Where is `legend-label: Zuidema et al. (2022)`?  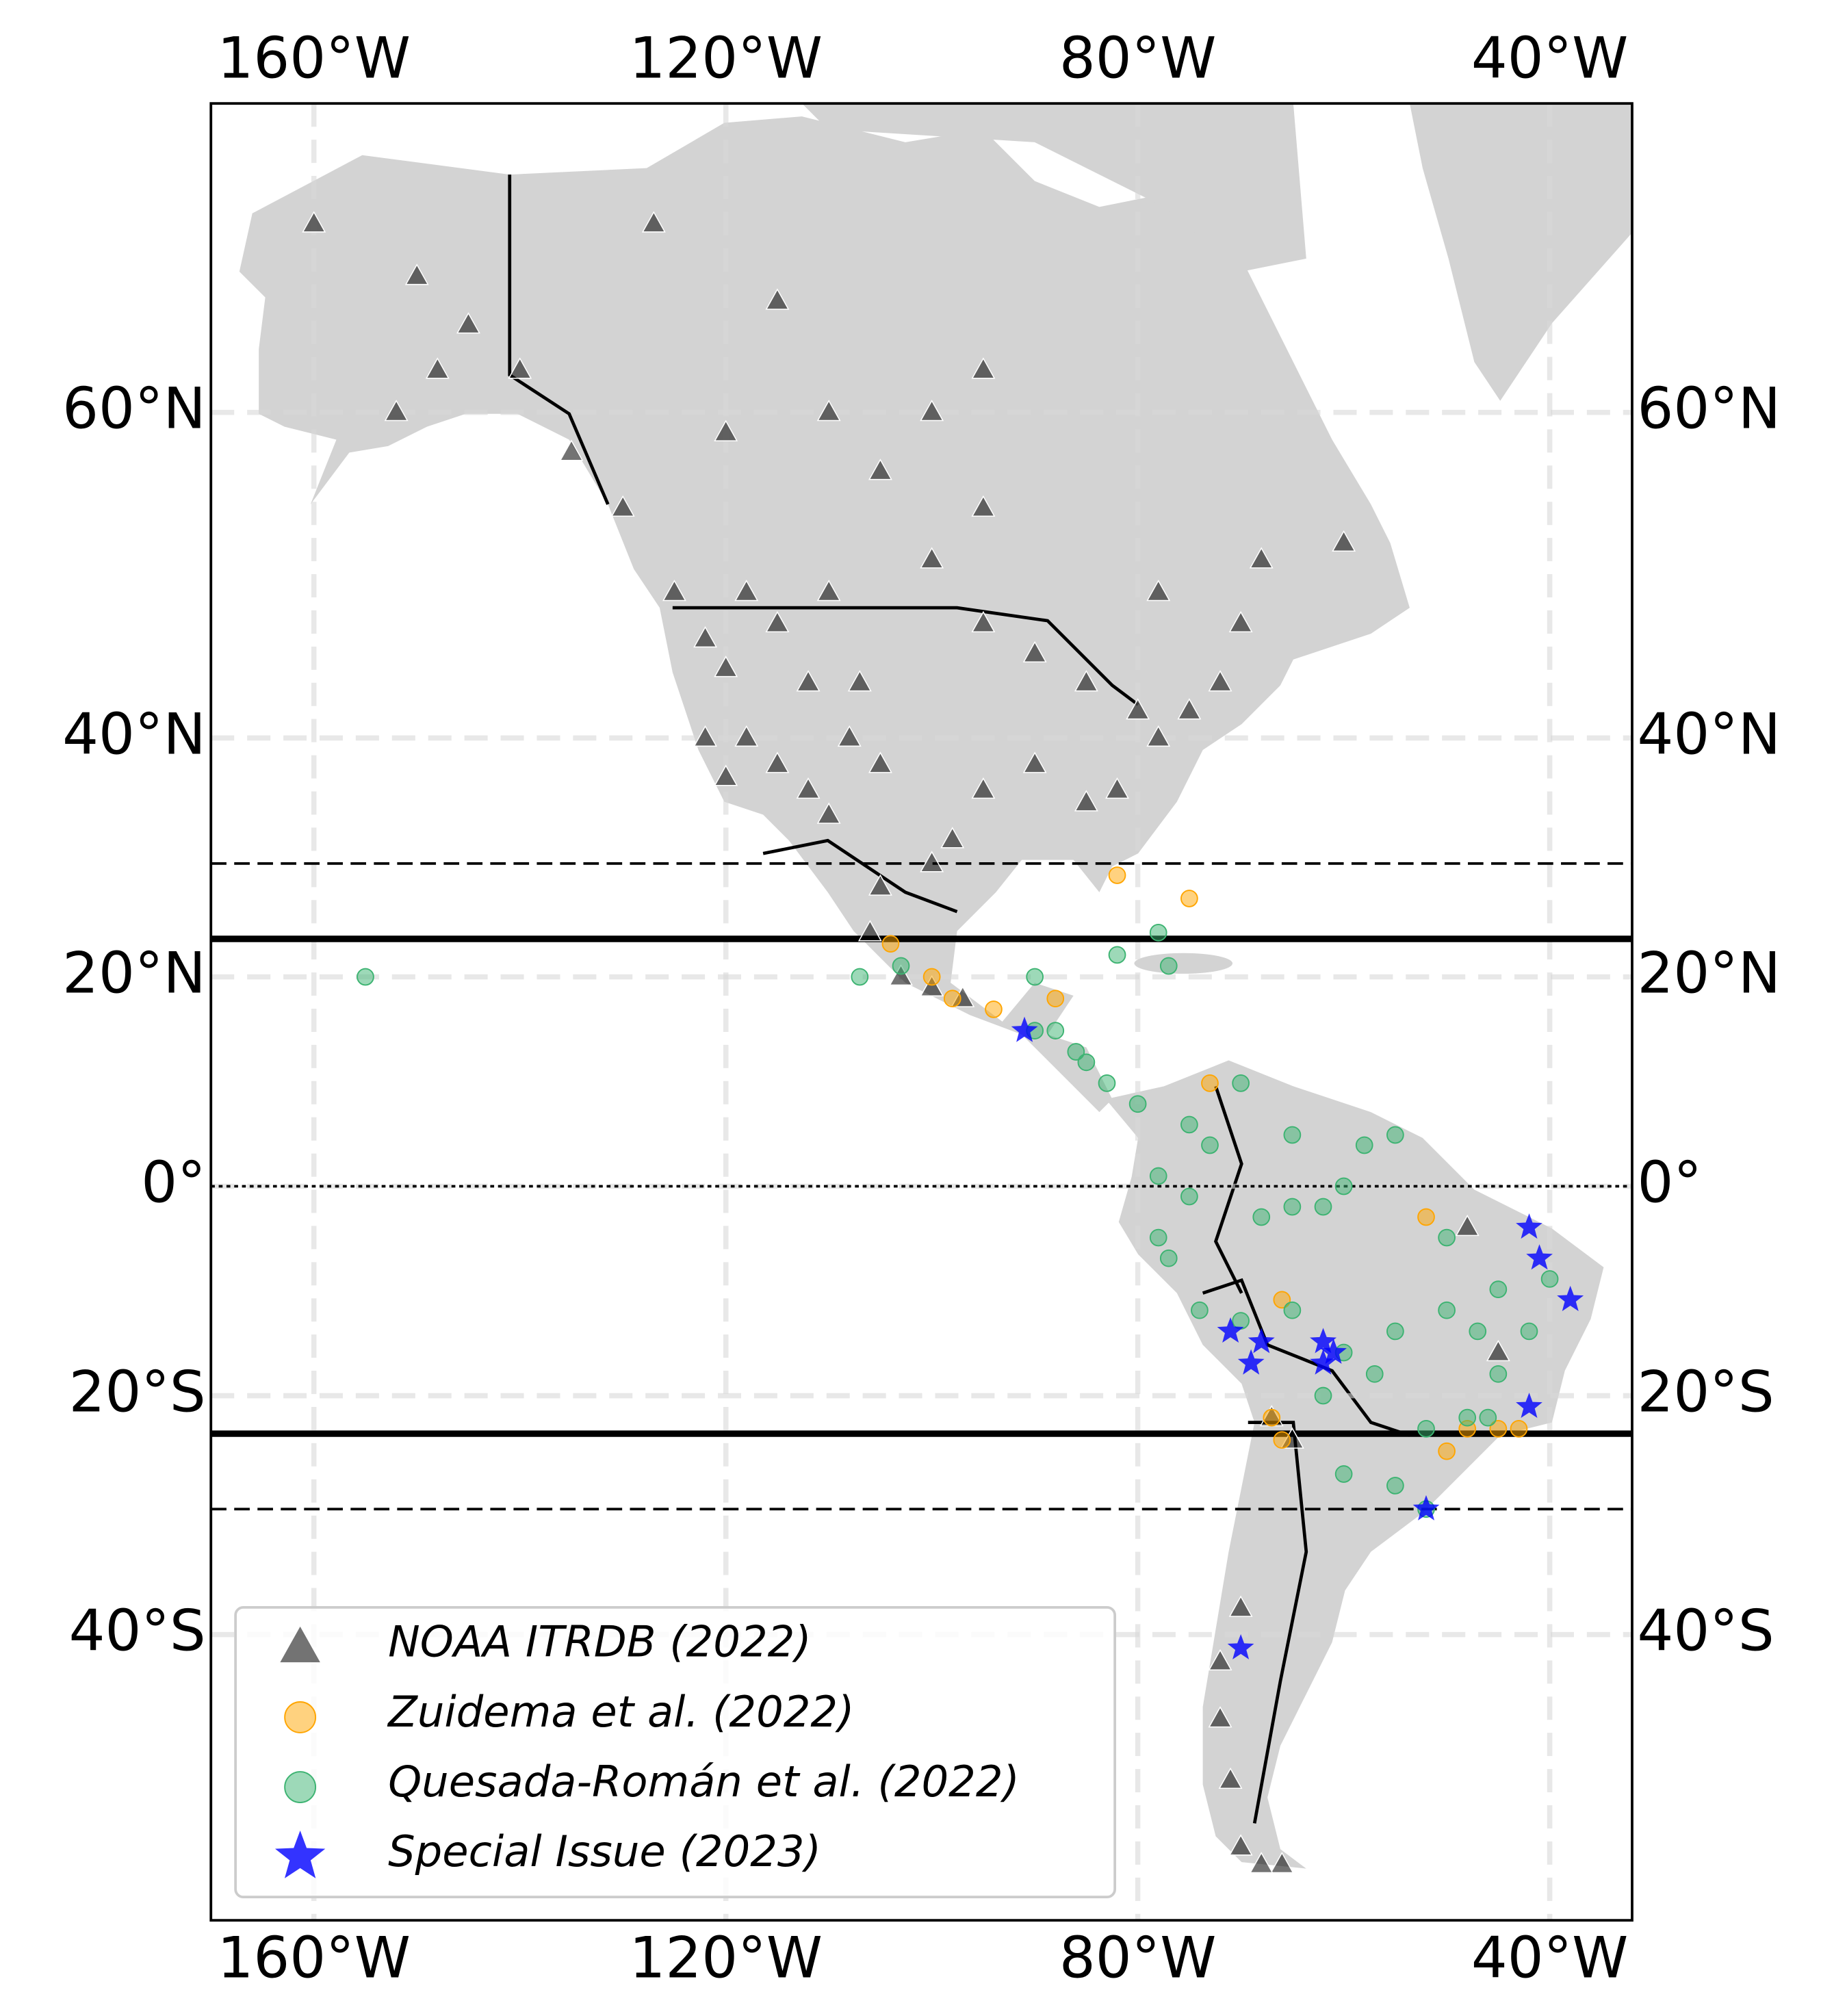
legend-label: Zuidema et al. (2022) is located at coordinates (620, 1712).